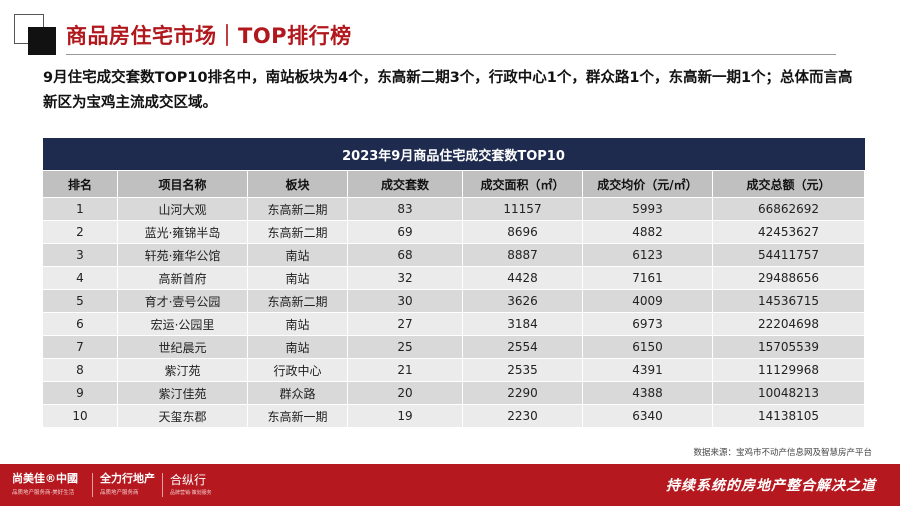 This screenshot has height=506, width=900. What do you see at coordinates (42, 41) in the screenshot?
I see `corner-decoration-square` at bounding box center [42, 41].